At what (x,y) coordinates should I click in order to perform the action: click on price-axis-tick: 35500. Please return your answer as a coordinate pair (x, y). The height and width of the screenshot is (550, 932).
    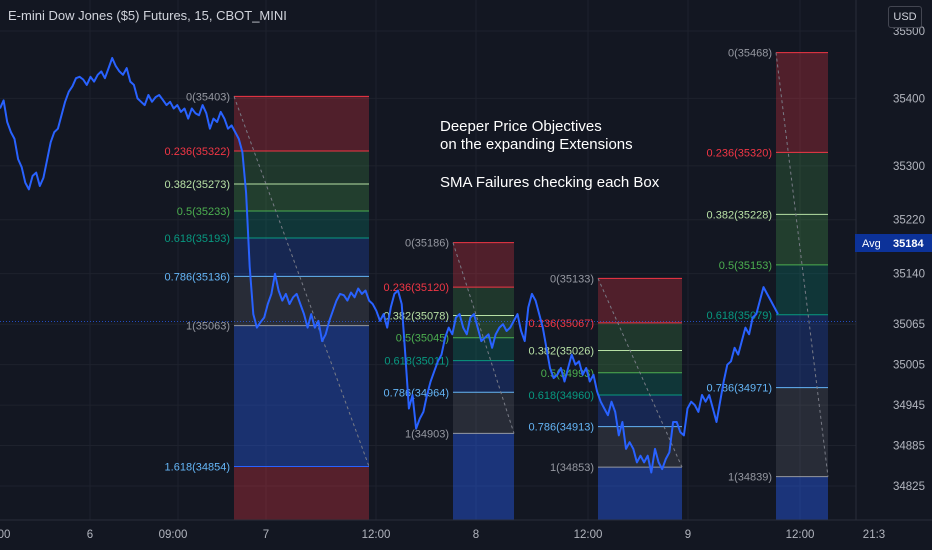
    Looking at the image, I should click on (909, 32).